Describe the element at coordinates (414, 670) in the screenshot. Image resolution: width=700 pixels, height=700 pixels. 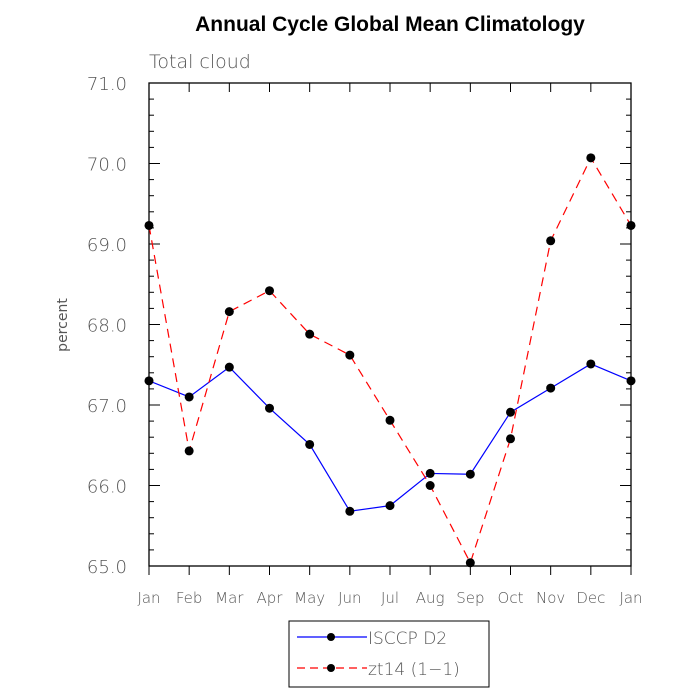
I see `legend-label-zt14: zt14 (1−1)` at that location.